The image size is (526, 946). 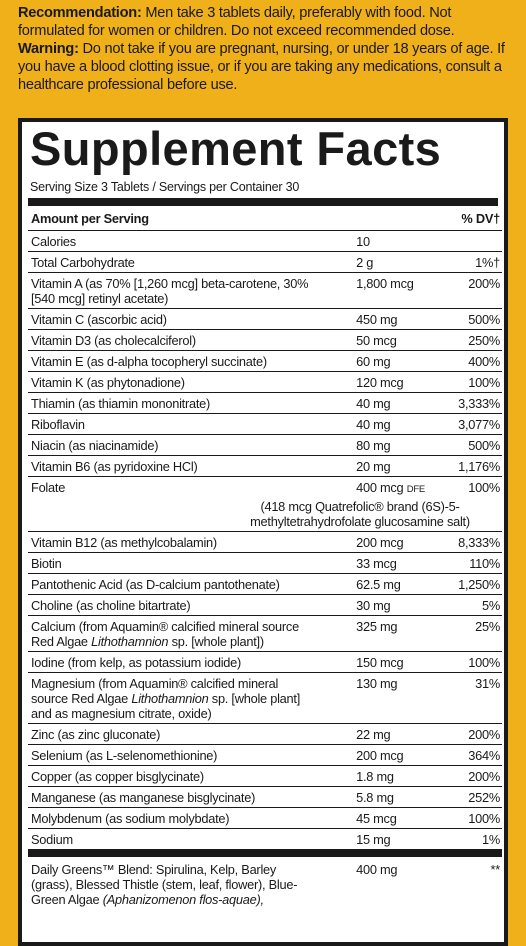 What do you see at coordinates (388, 633) in the screenshot?
I see `nutrient-amount: 325 mg` at bounding box center [388, 633].